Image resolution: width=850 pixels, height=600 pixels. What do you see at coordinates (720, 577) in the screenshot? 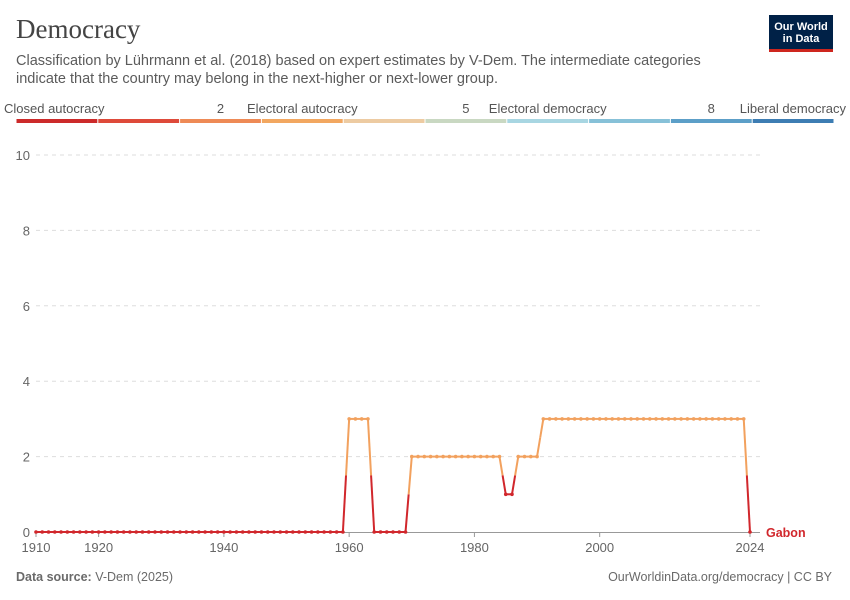
I see `footer-url: OurWorldinData.org/democracy | CC BY` at bounding box center [720, 577].